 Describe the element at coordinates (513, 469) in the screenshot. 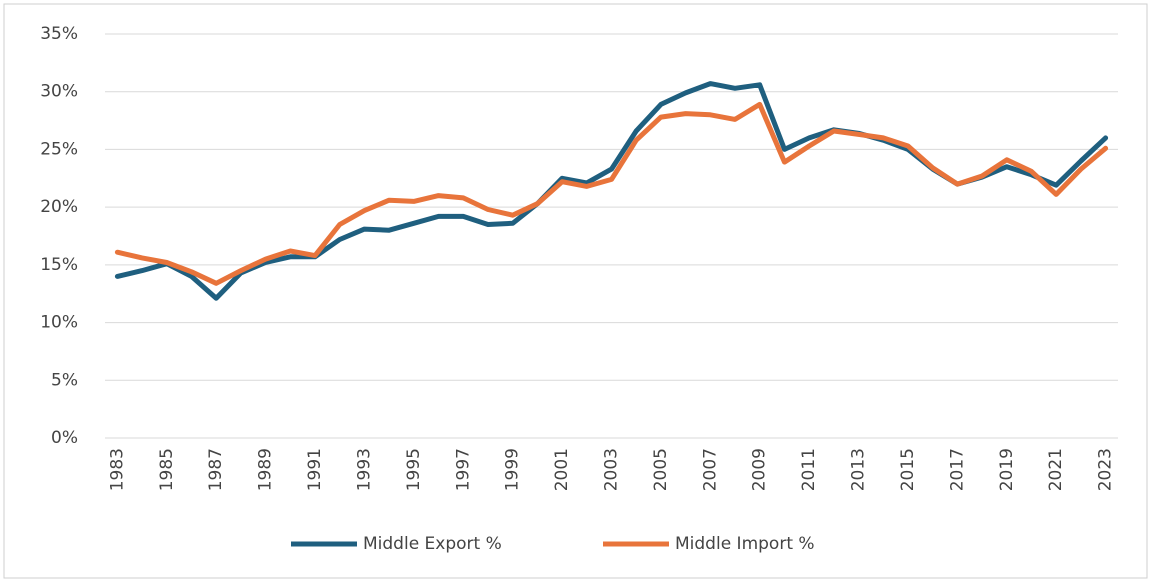

I see `x-tick-label: 1999` at that location.